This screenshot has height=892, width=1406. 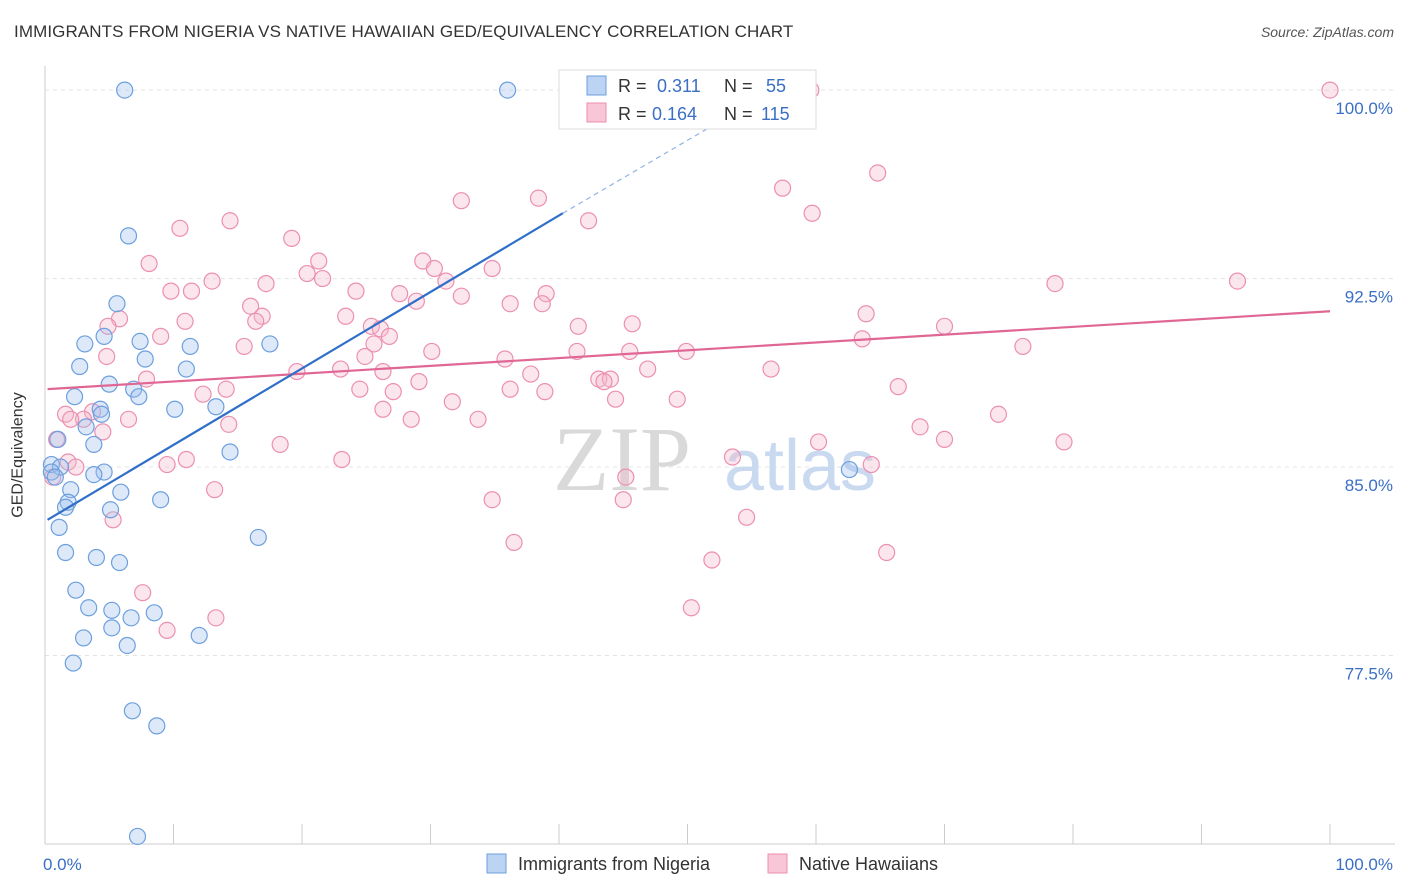 I want to click on legend-stats: R = 0.311 N = 55 R = 0.164 N = 115, so click(x=687, y=99).